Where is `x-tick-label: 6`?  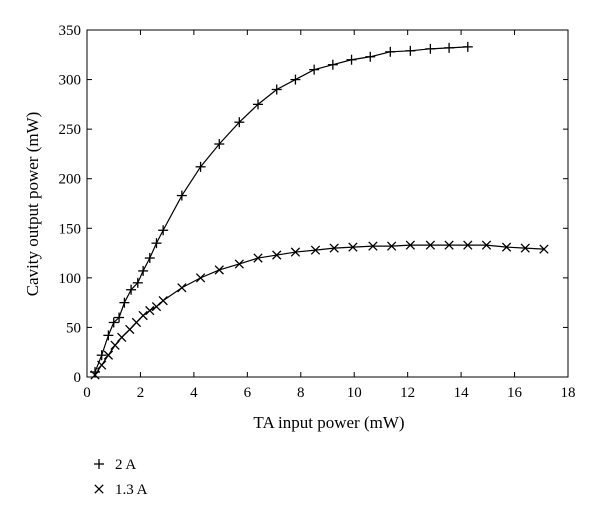 x-tick-label: 6 is located at coordinates (248, 393).